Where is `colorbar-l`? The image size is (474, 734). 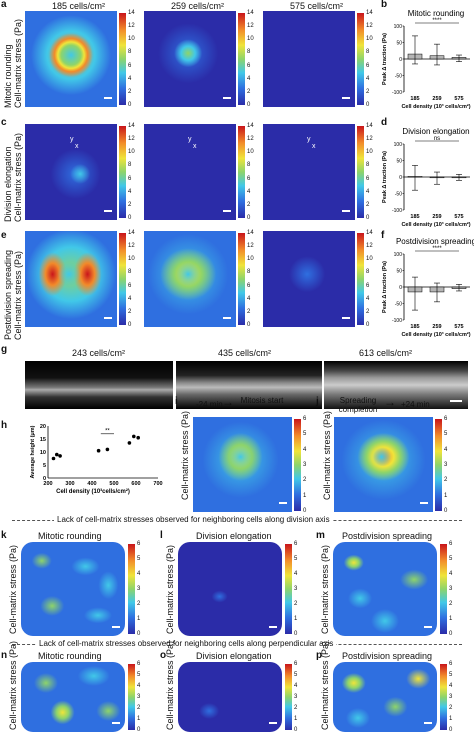
colorbar-l is located at coordinates (288, 589).